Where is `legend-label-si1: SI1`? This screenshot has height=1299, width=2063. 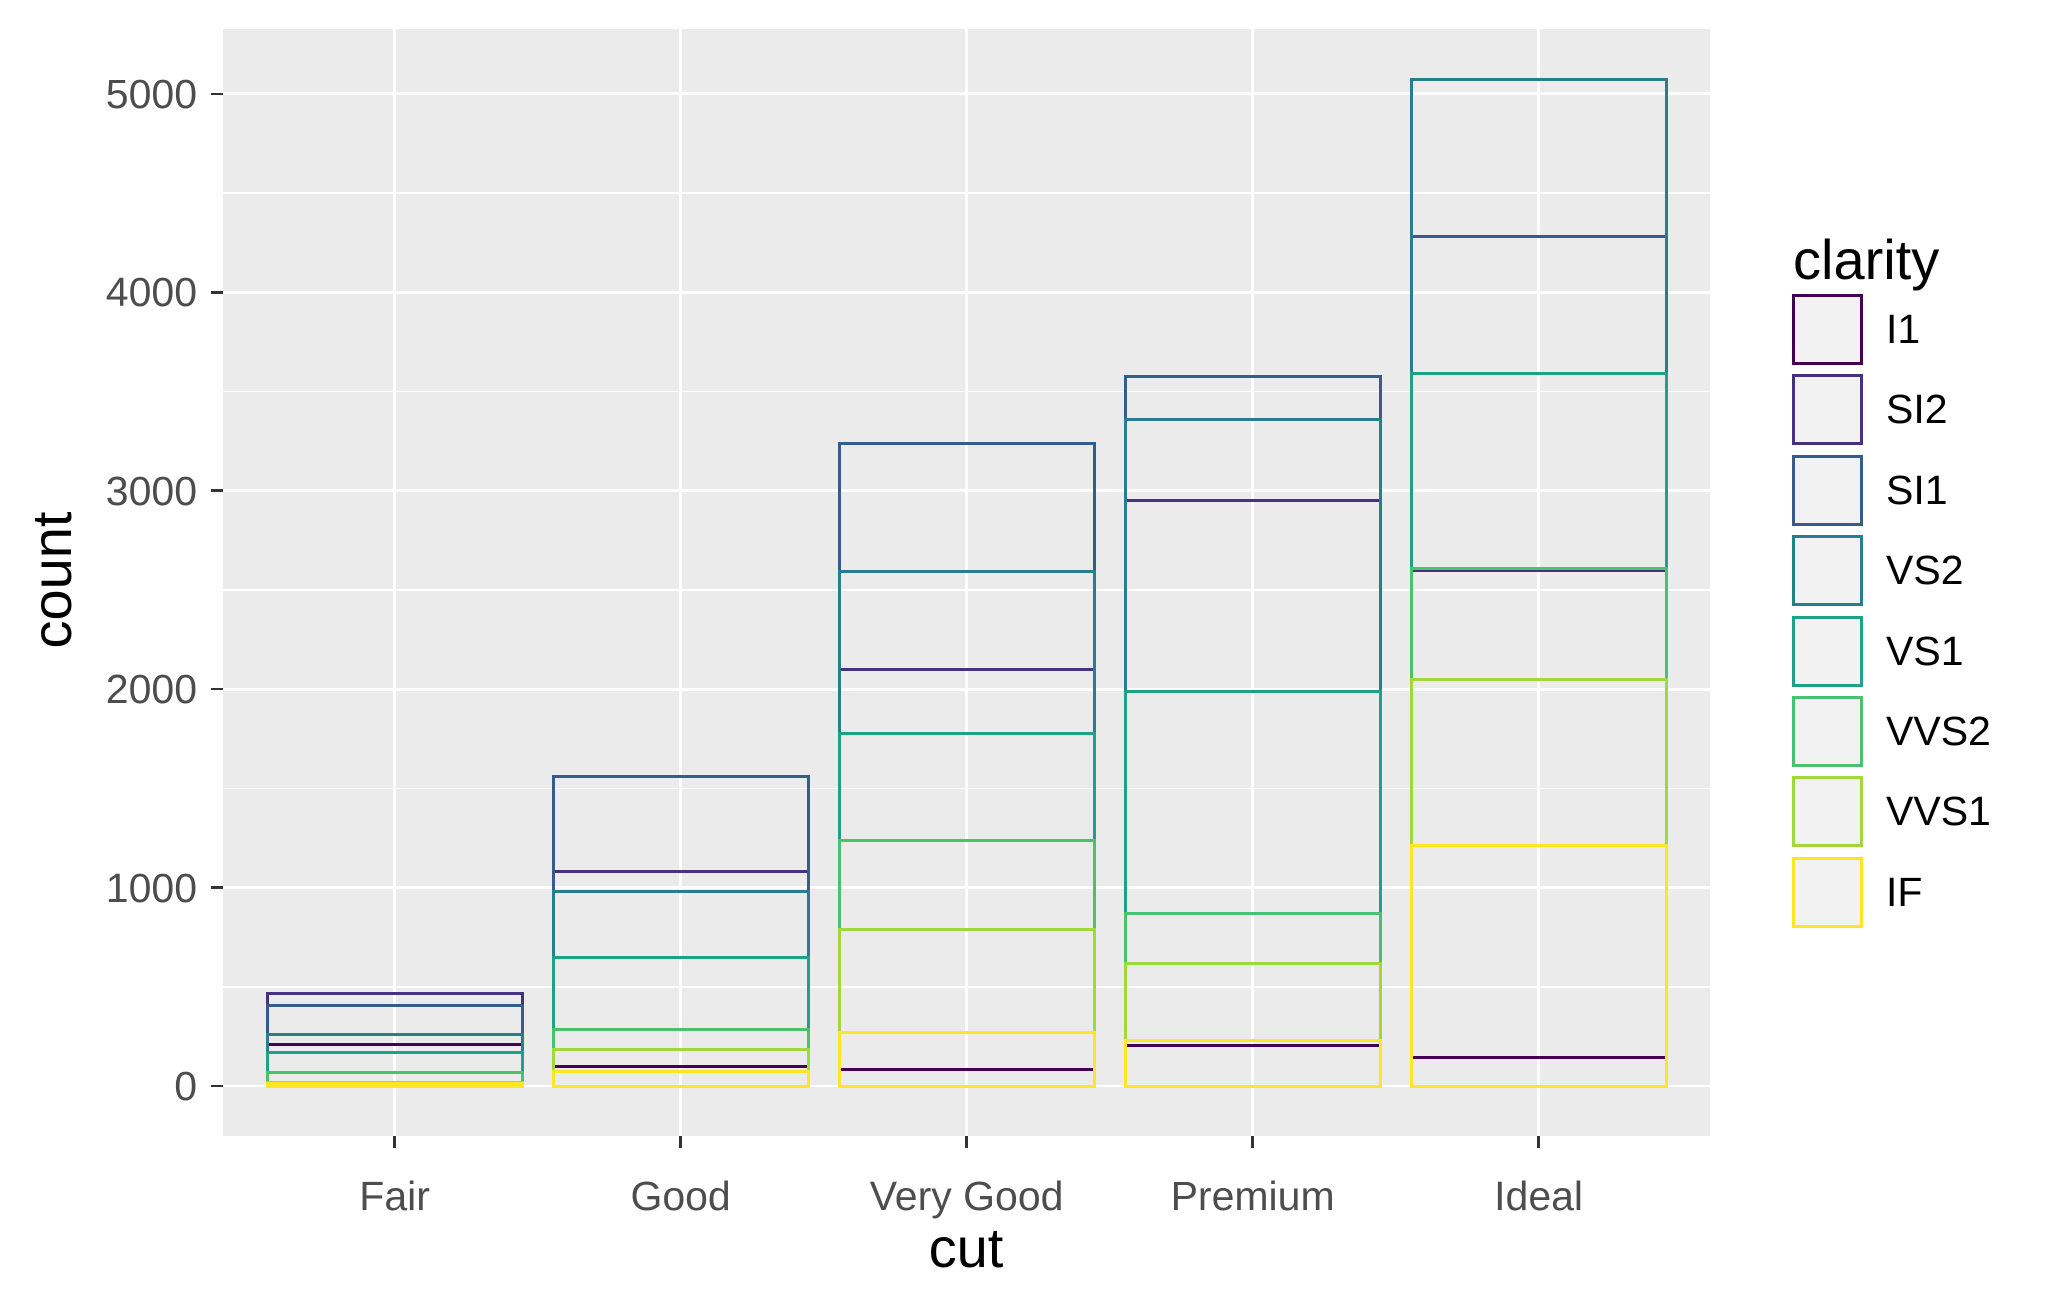 legend-label-si1: SI1 is located at coordinates (1917, 489).